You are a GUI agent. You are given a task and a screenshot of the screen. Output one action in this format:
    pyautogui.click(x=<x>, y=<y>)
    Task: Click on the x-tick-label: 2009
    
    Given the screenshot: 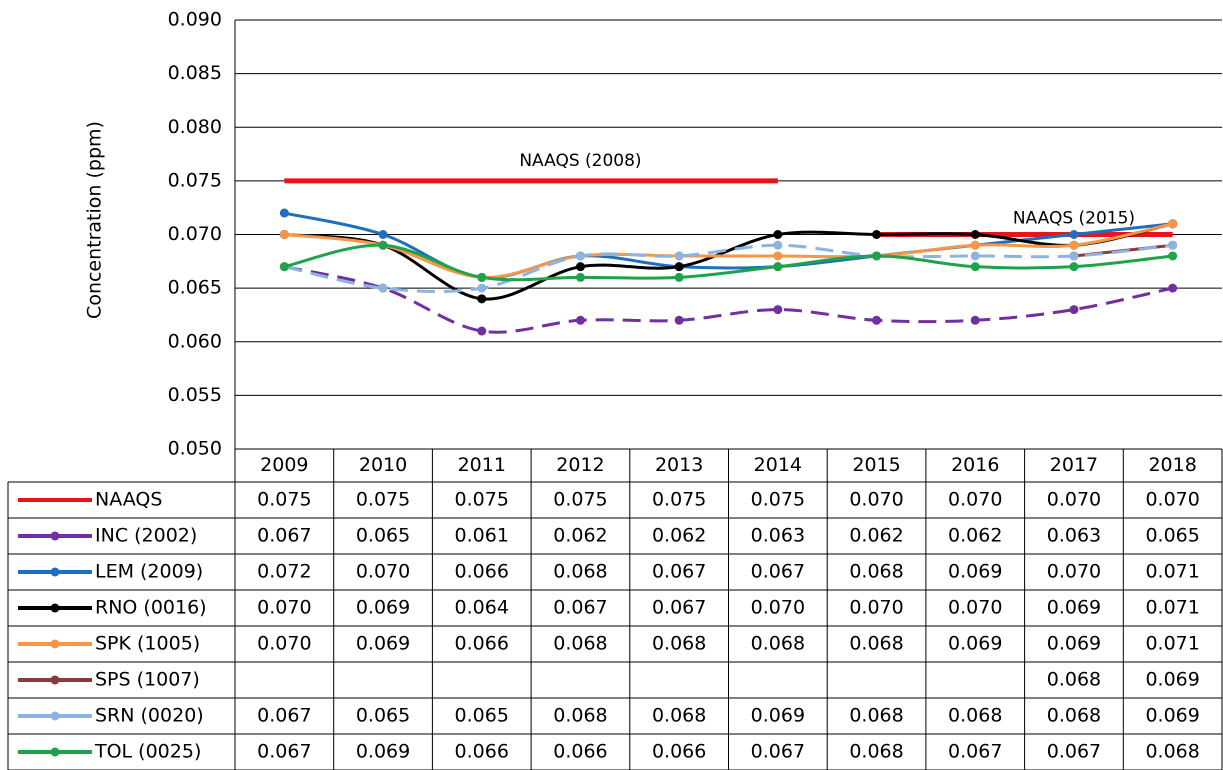 What is the action you would take?
    pyautogui.click(x=284, y=465)
    